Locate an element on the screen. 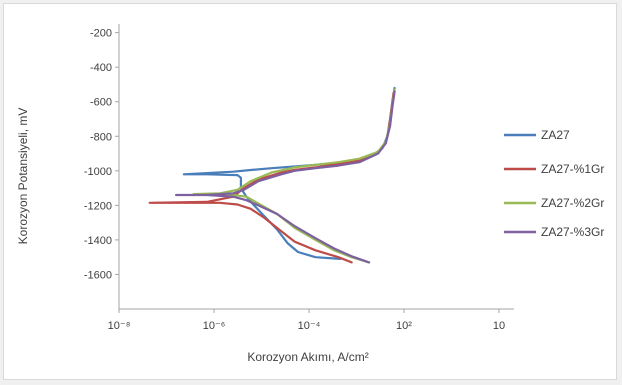 The width and height of the screenshot is (622, 385). legend: ZA27 ZA27-%1Gr ZA27-%2Gr ZA27-%3Gr is located at coordinates (554, 183).